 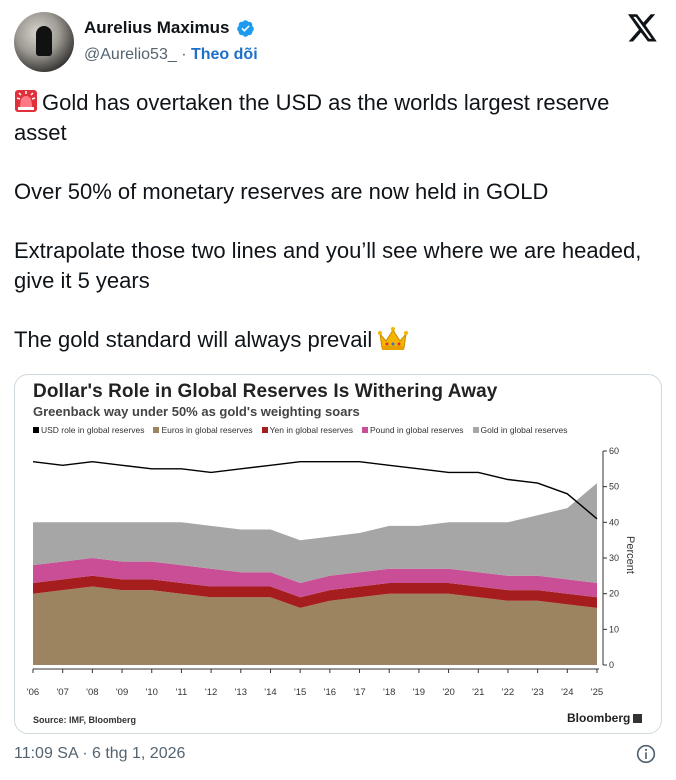 I want to click on legend-pound: Pound in global reserves, so click(x=412, y=430).